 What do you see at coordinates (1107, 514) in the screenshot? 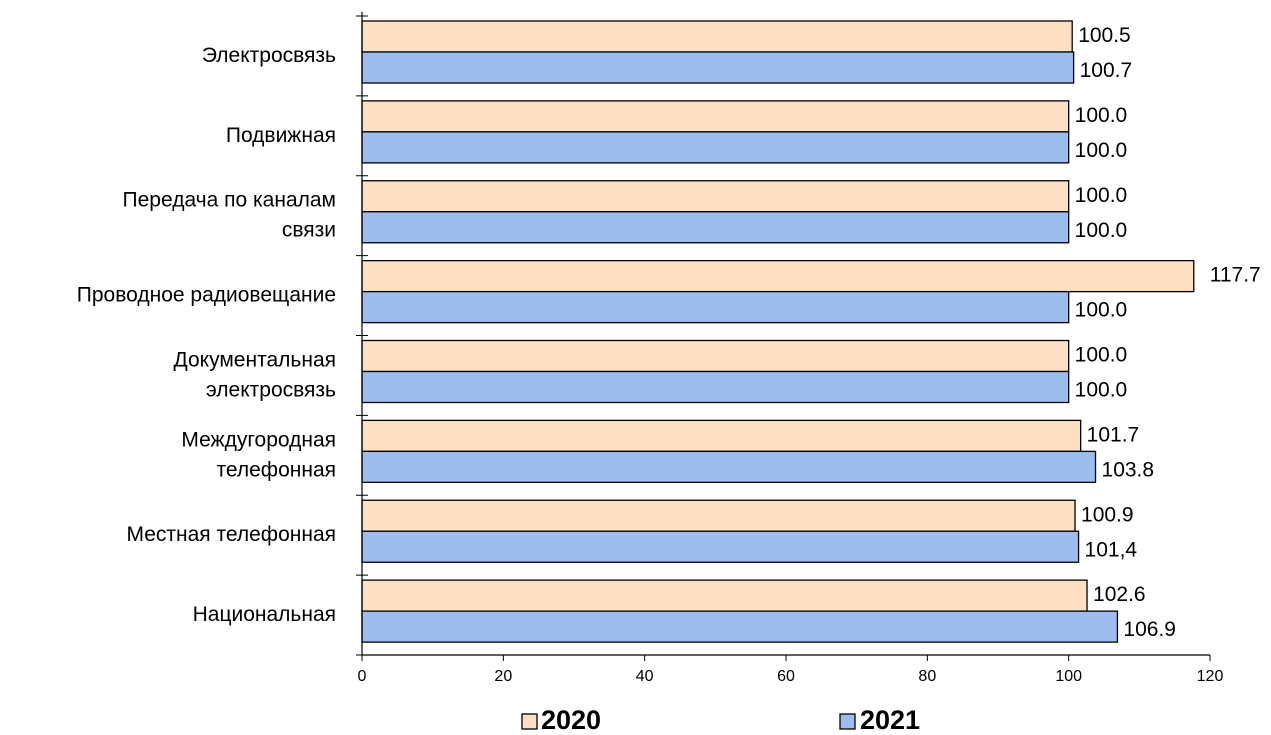
I see `data-label: 100.9` at bounding box center [1107, 514].